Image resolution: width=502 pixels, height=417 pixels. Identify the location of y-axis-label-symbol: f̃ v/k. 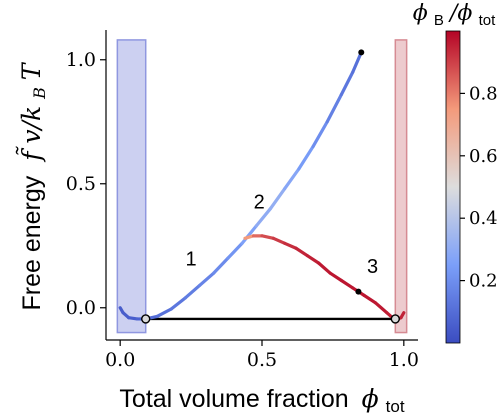
(31, 134).